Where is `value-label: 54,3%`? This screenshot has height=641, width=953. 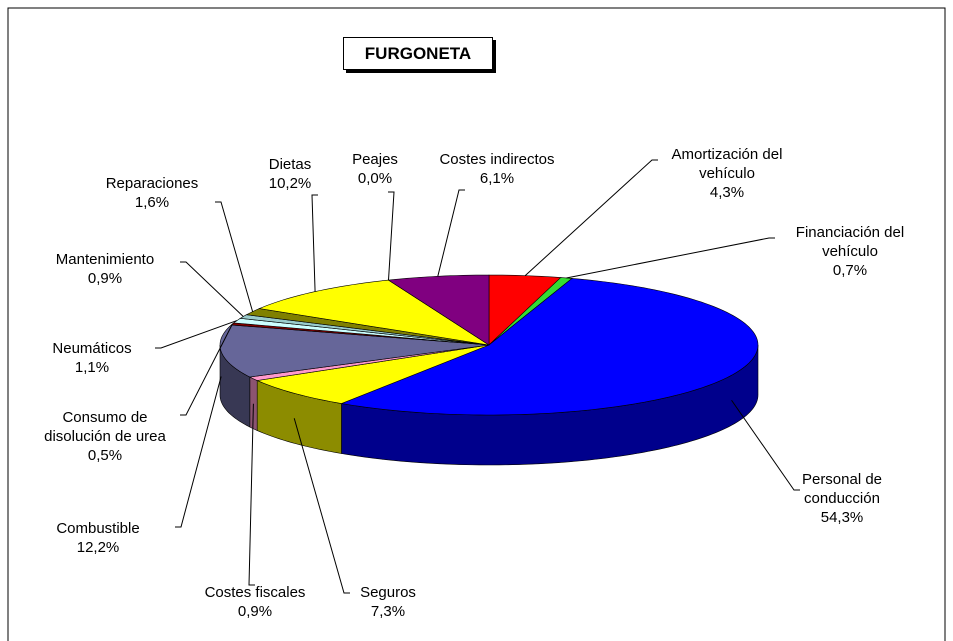
value-label: 54,3% is located at coordinates (842, 517).